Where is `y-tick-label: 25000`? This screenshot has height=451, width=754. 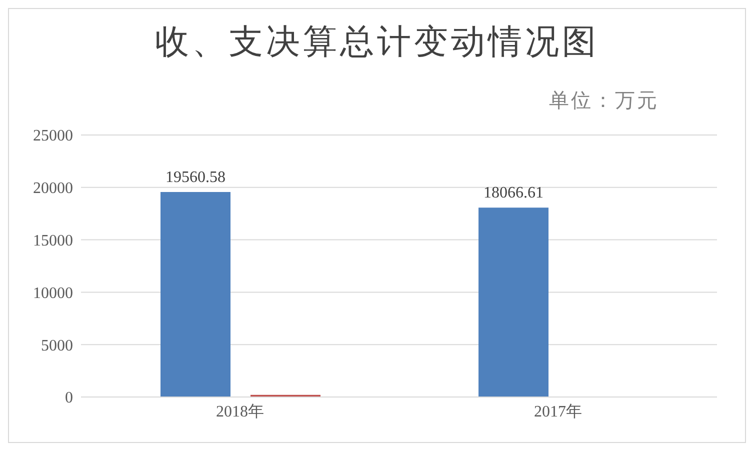 y-tick-label: 25000 is located at coordinates (53, 136).